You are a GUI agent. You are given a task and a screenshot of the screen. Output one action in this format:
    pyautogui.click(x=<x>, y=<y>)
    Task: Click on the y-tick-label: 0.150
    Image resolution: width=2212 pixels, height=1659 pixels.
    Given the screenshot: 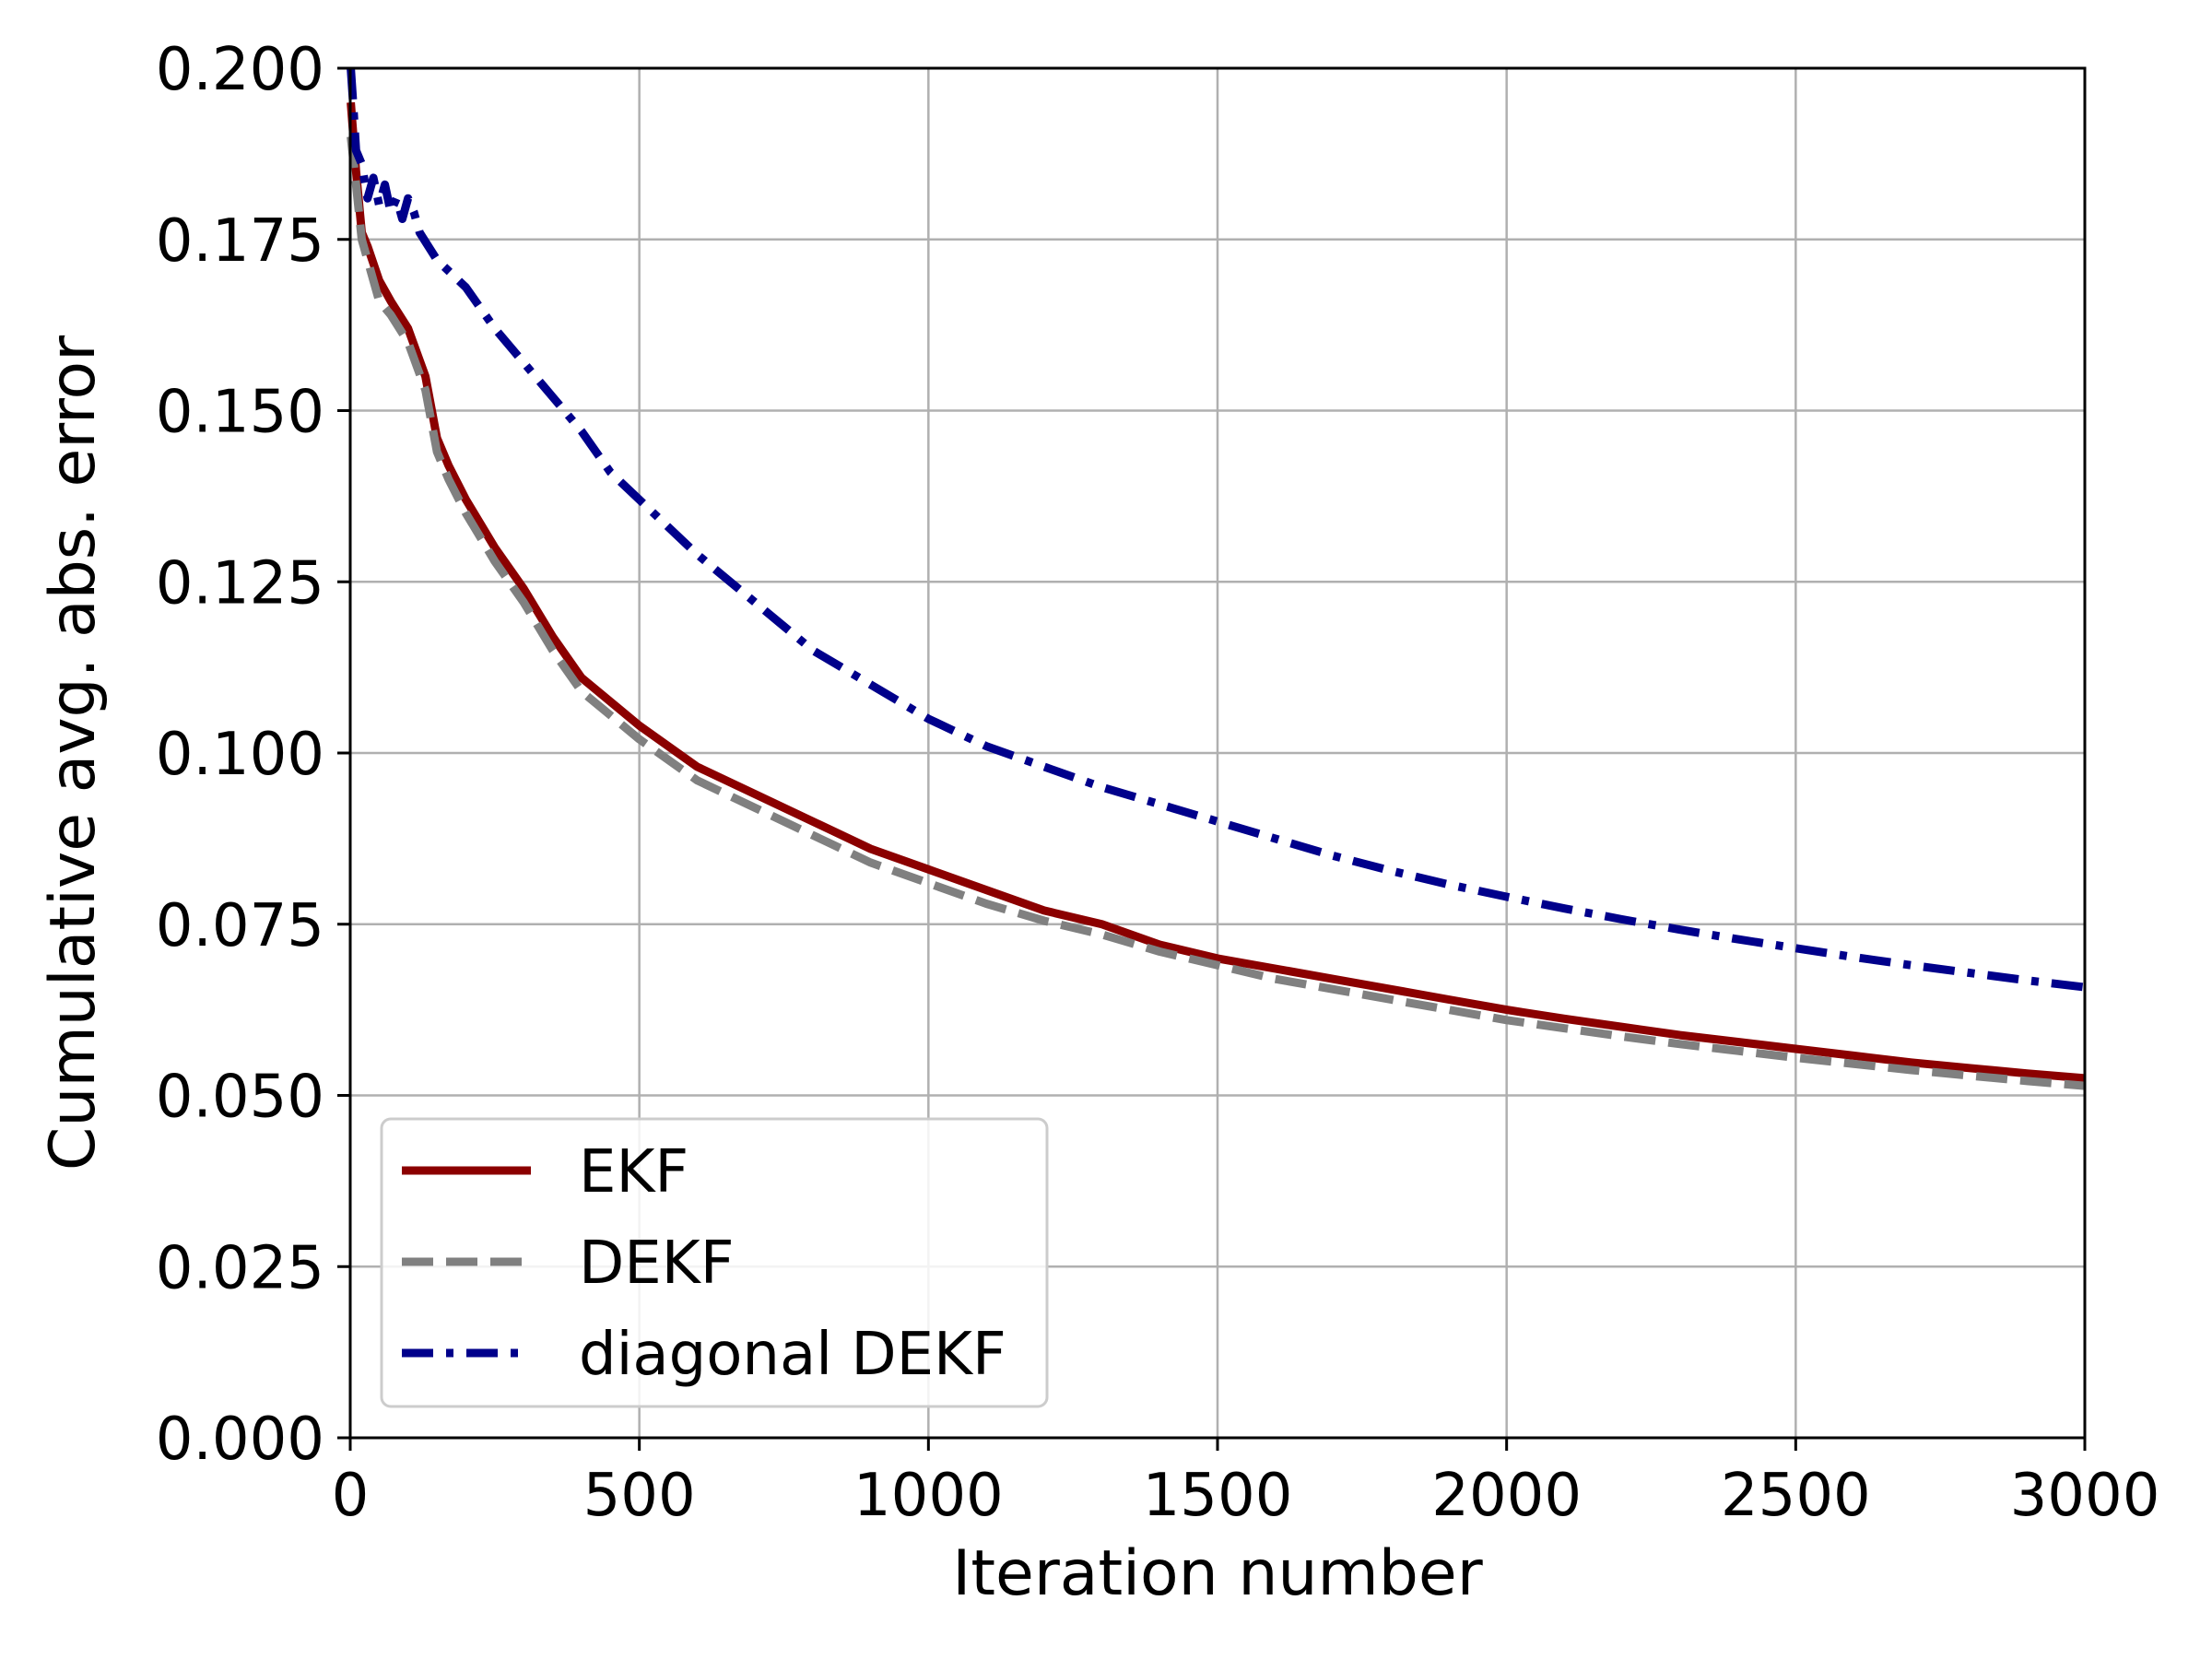 What is the action you would take?
    pyautogui.click(x=240, y=413)
    